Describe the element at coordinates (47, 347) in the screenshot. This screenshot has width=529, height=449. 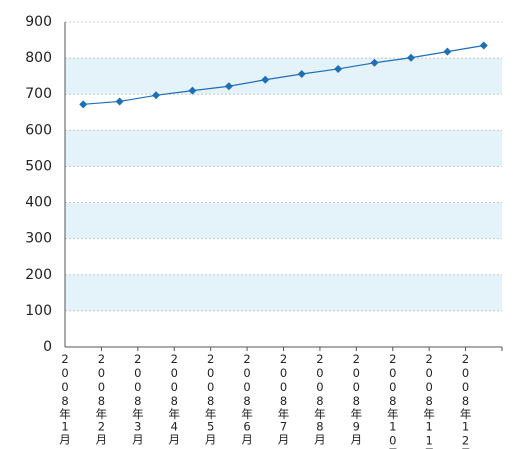
I see `y-tick-label: 0` at that location.